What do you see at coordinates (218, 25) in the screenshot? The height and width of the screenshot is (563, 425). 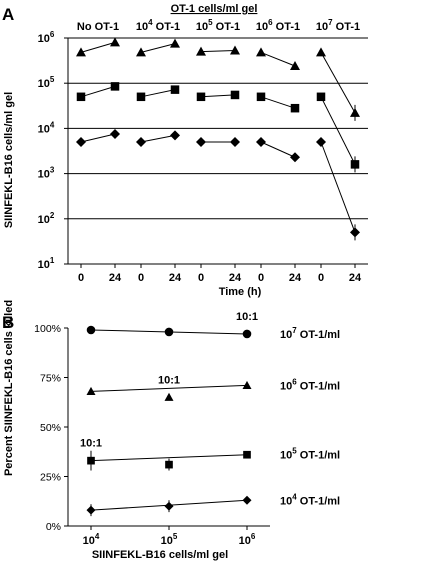 I see `group-label: 105 OT-1` at bounding box center [218, 25].